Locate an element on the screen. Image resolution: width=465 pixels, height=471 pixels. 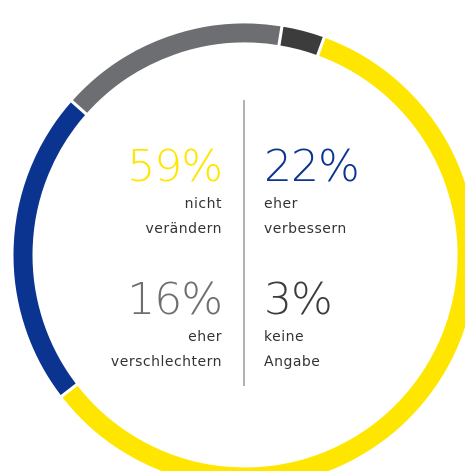
value-label: 16% is located at coordinates (175, 299).